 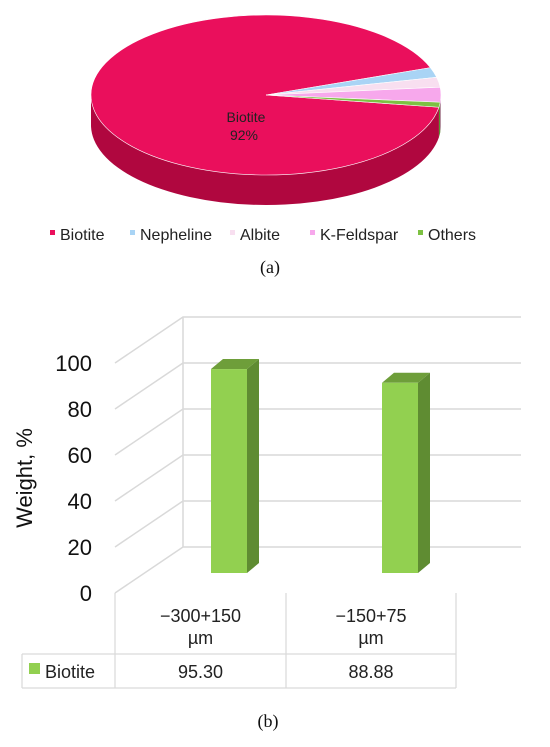 What do you see at coordinates (70, 672) in the screenshot?
I see `table-series-name: Biotite` at bounding box center [70, 672].